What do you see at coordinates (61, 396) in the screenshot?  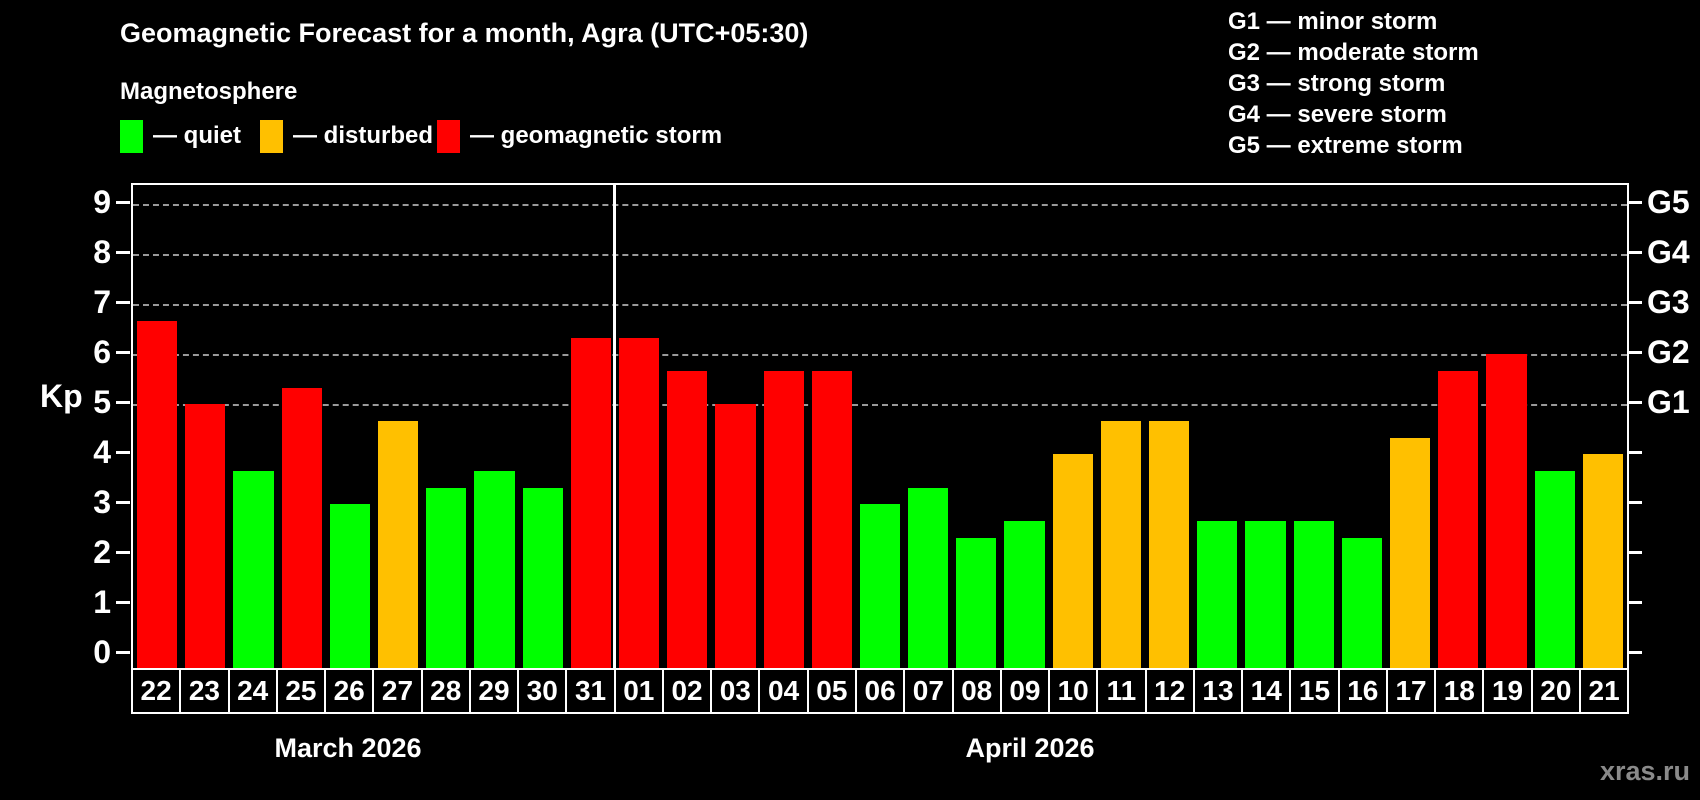 I see `kp-axis-label: Kp` at bounding box center [61, 396].